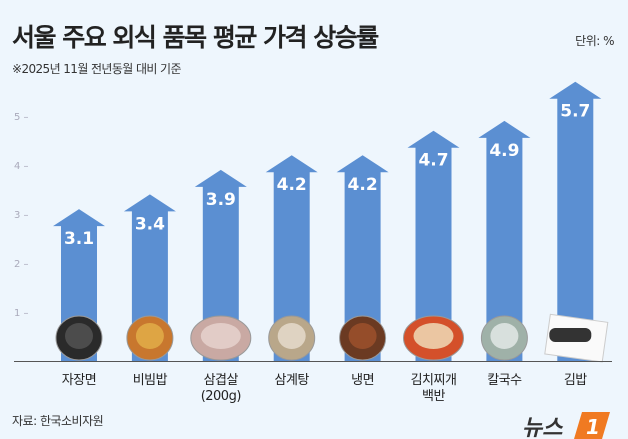 The width and height of the screenshot is (628, 439). Describe the element at coordinates (21, 264) in the screenshot. I see `y-tick-label: 2 –` at that location.